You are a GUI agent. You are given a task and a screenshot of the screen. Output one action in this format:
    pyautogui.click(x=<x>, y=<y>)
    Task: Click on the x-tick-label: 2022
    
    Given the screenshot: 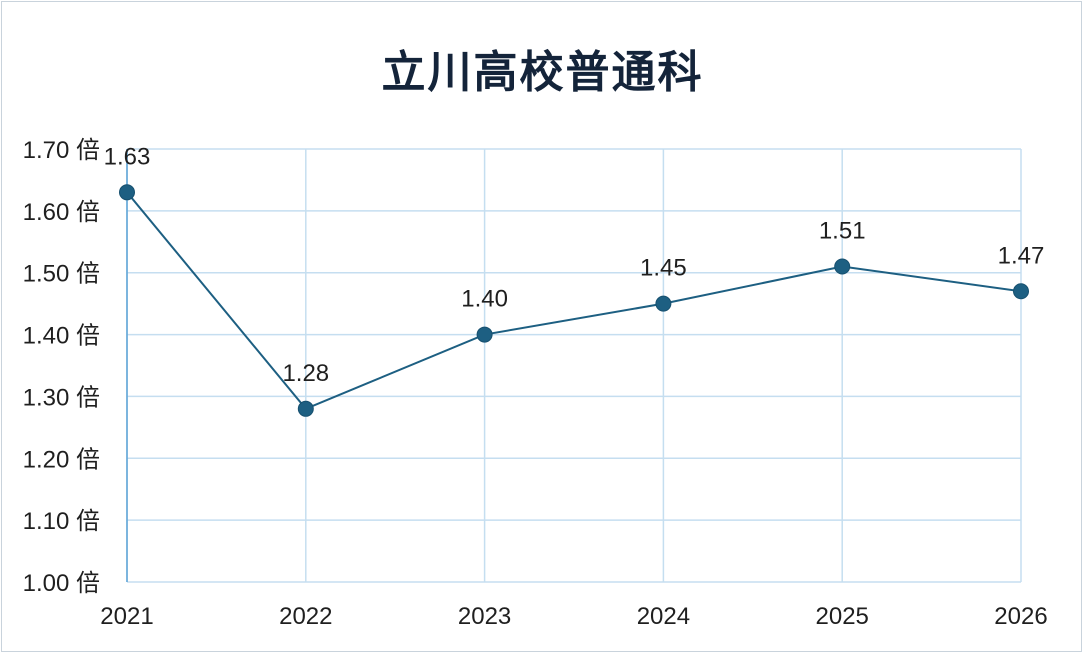 What is the action you would take?
    pyautogui.click(x=305, y=616)
    